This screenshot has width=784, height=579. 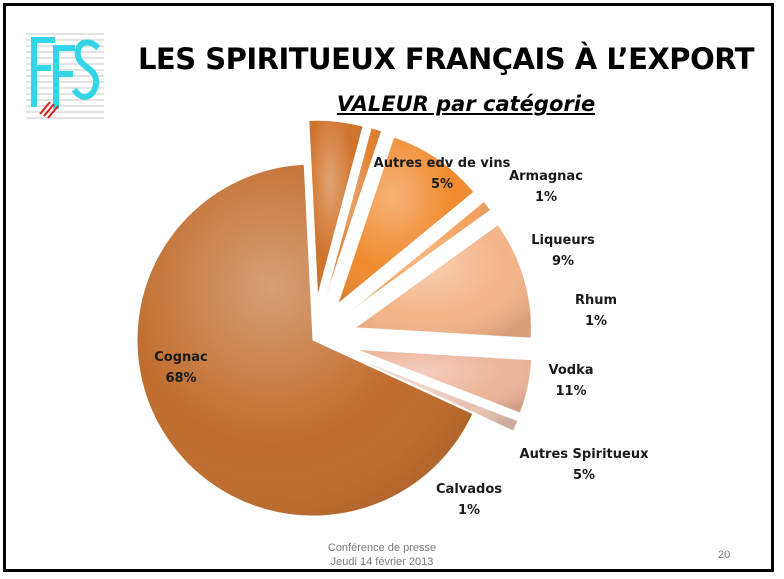 What do you see at coordinates (570, 370) in the screenshot?
I see `slice-label: Vodka` at bounding box center [570, 370].